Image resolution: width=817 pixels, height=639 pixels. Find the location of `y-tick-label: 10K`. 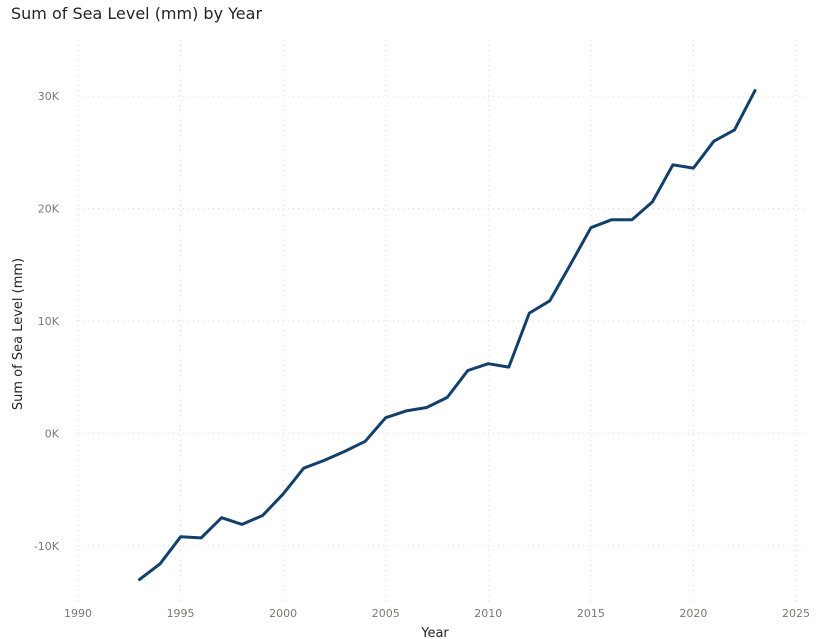

y-tick-label: 10K is located at coordinates (49, 321).